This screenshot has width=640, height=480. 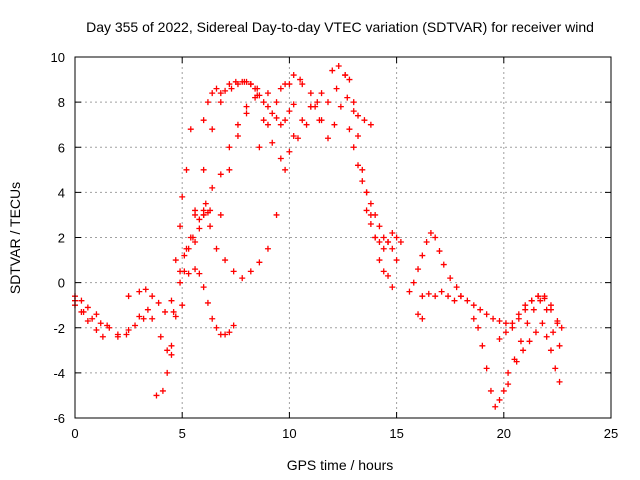 I want to click on x-axis-label: GPS time / hours, so click(x=340, y=465).